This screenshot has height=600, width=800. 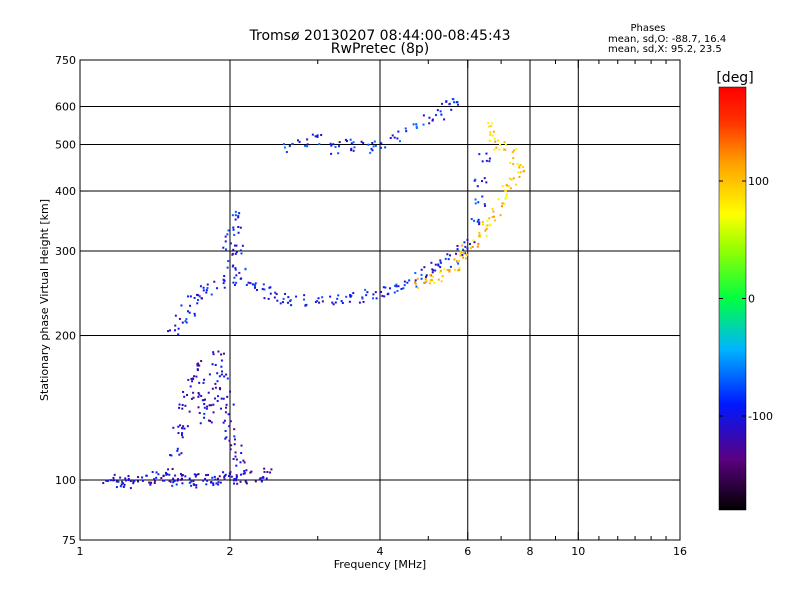 I want to click on x-tick-label: 16, so click(x=680, y=551).